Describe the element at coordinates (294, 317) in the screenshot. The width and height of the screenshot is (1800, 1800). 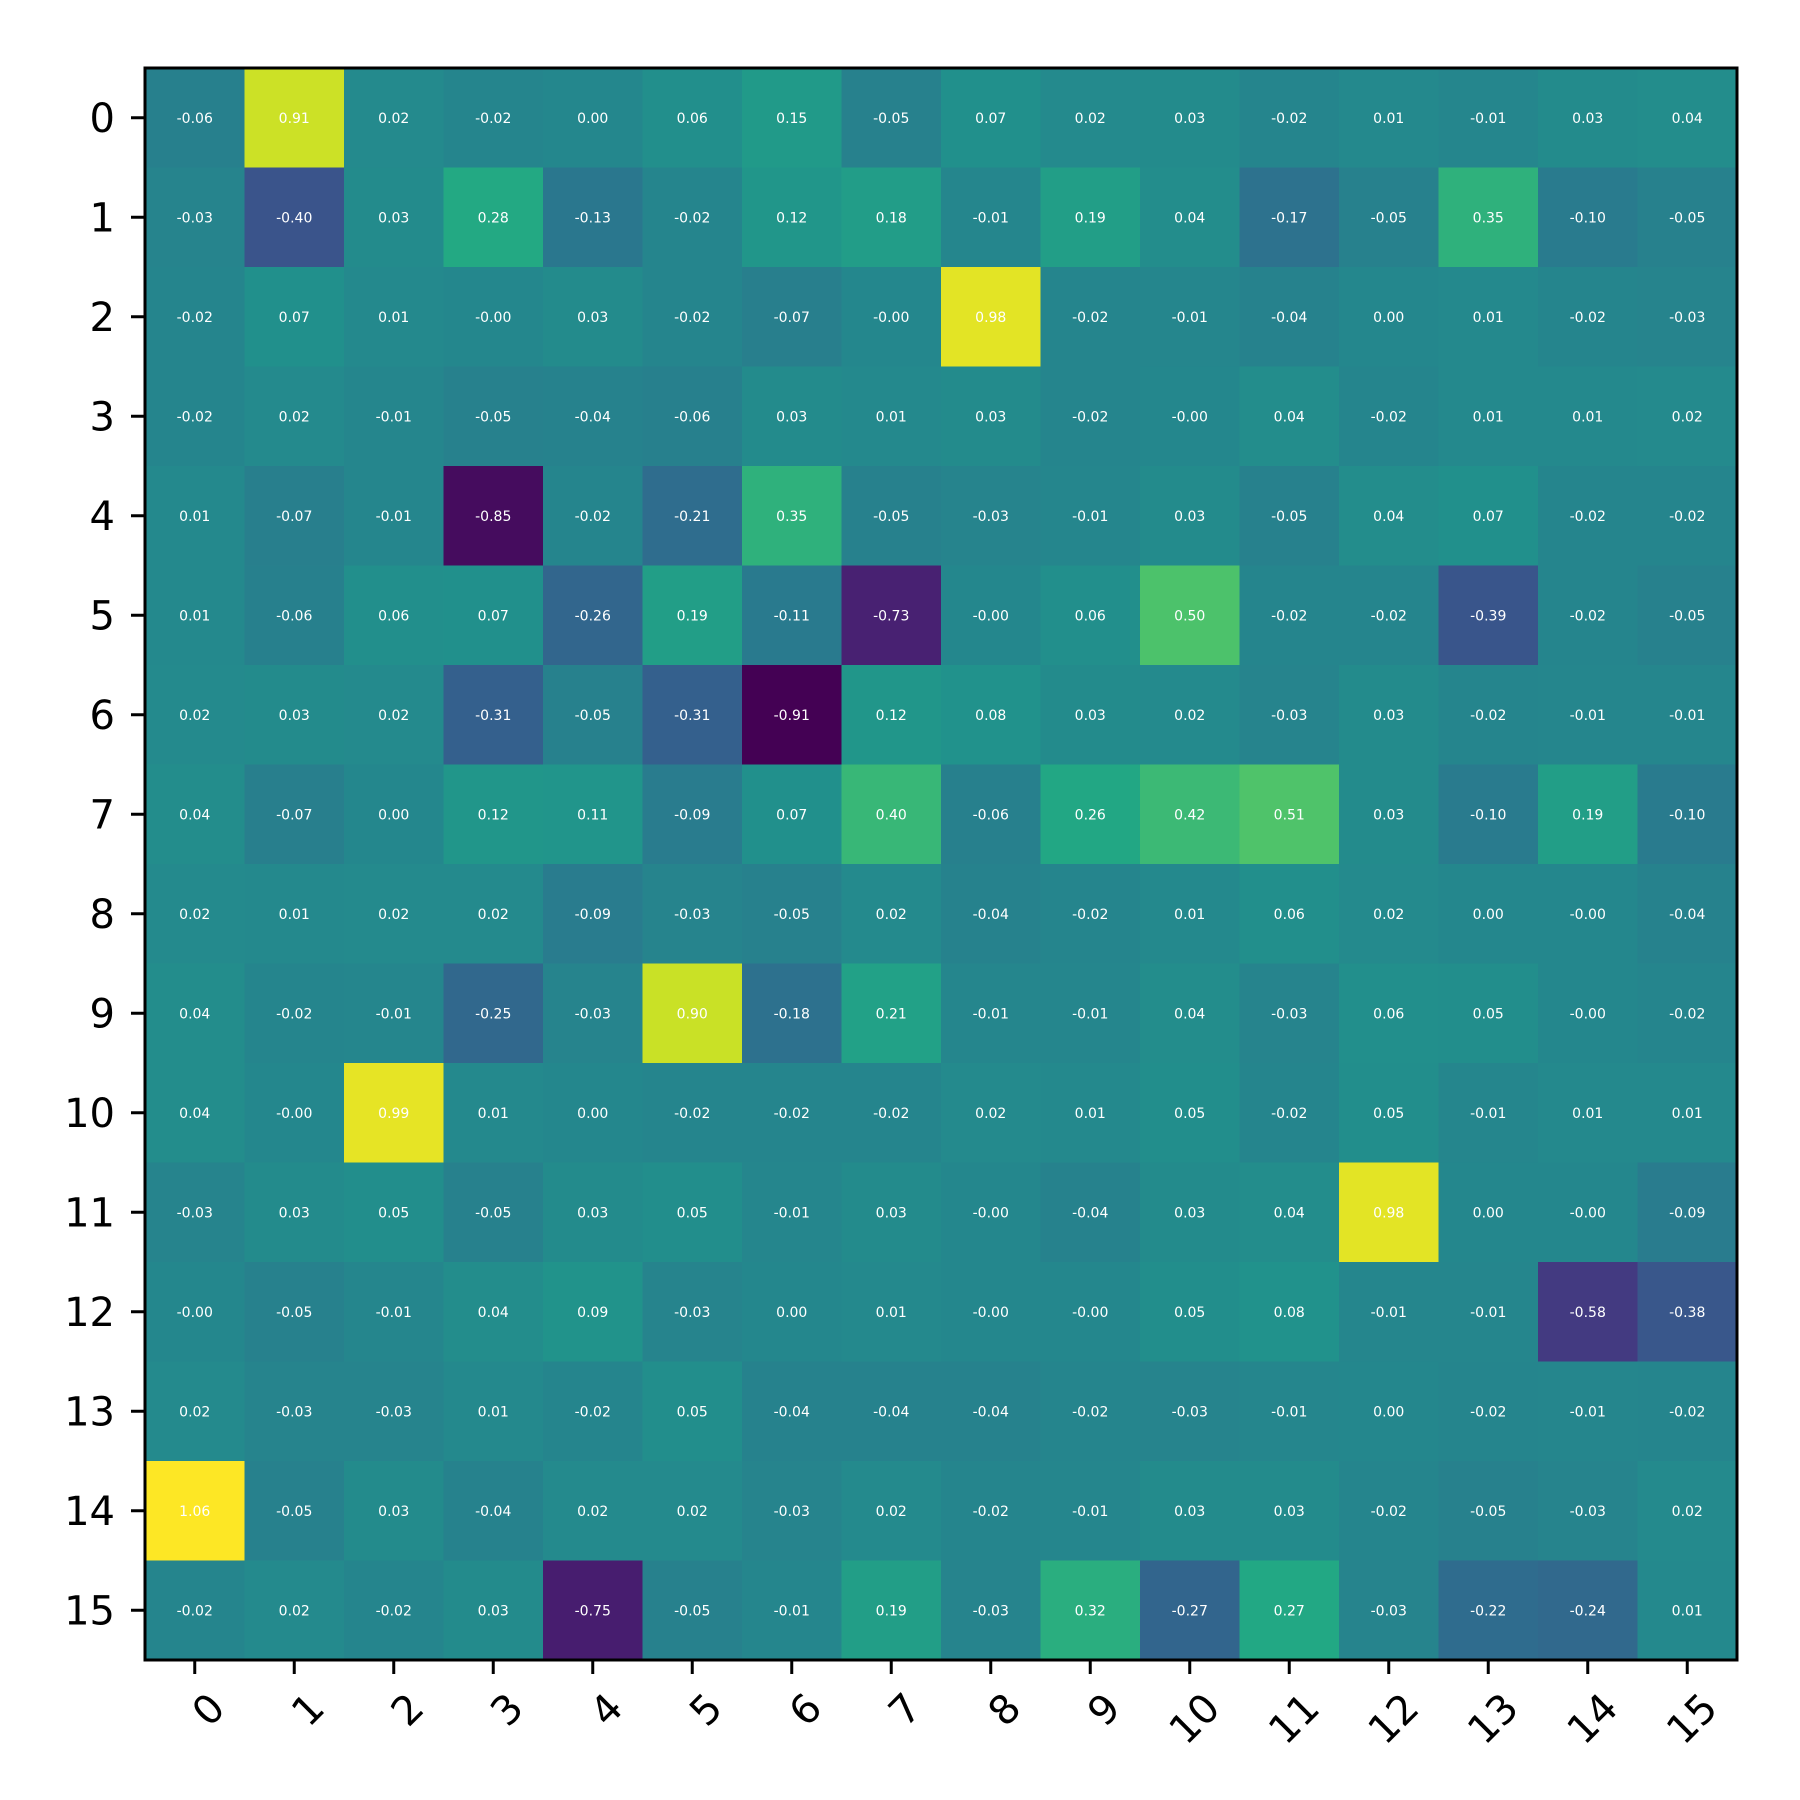
I see `heatmap-cell-r2-c1` at that location.